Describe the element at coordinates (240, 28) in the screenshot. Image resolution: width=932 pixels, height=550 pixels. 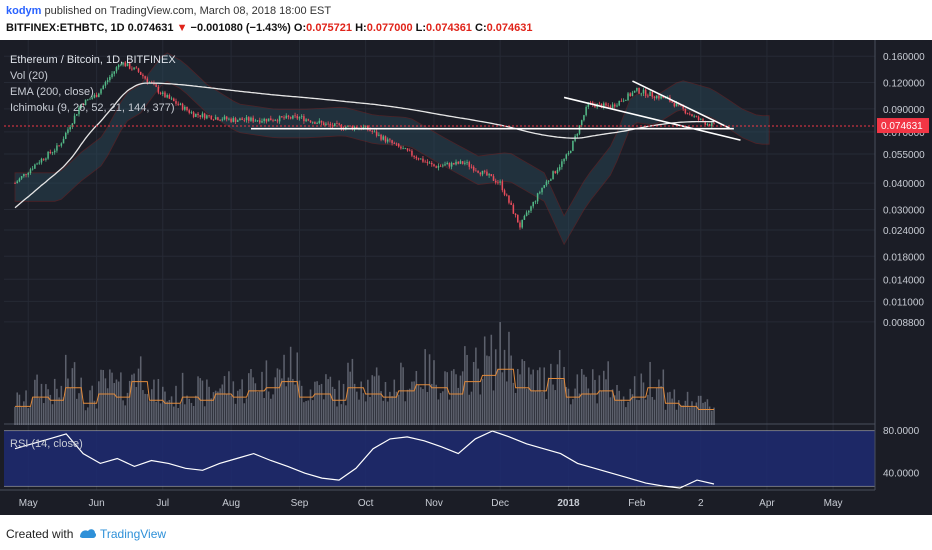
I see `price-change: −0.001080 (−1.43%)` at that location.